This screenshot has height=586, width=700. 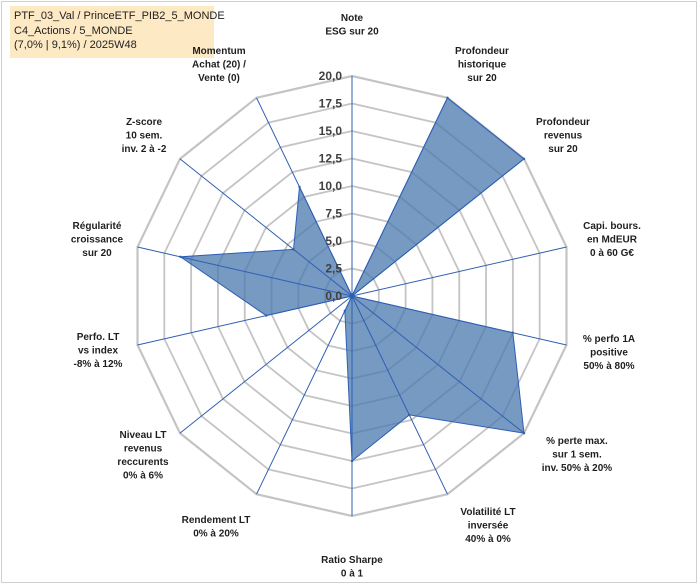 I want to click on axis-label-line: Note, so click(x=352, y=18).